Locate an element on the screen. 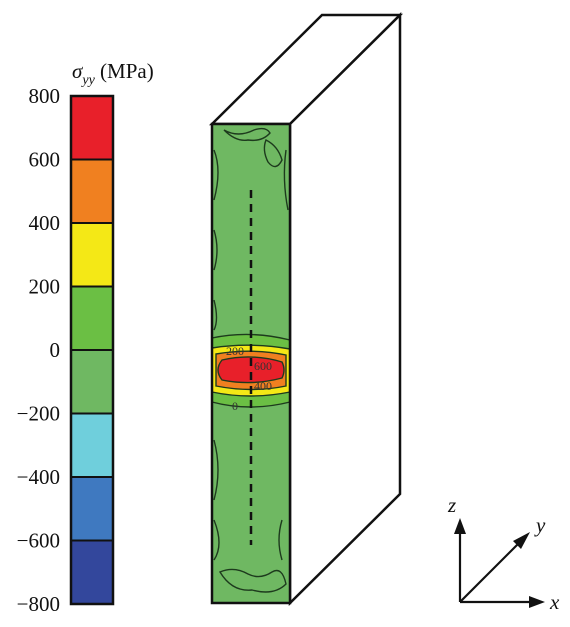  x-axis-arrowhead is located at coordinates (537, 602).